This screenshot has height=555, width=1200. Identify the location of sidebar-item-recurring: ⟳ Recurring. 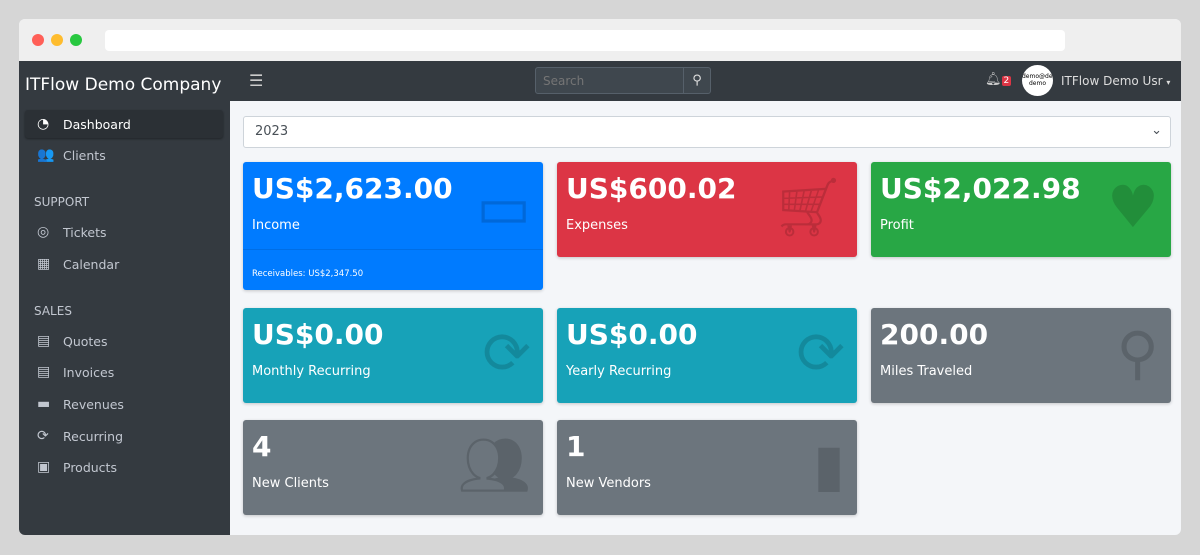
(124, 436).